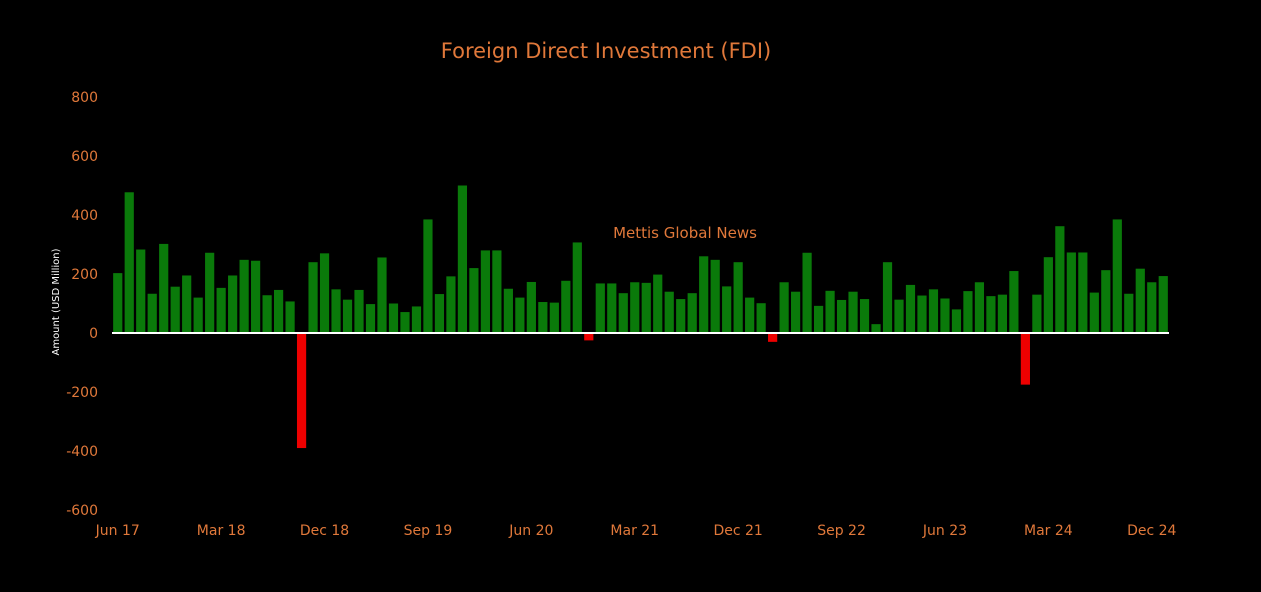 The width and height of the screenshot is (1261, 592). What do you see at coordinates (82, 393) in the screenshot?
I see `y-tick-label: -200` at bounding box center [82, 393].